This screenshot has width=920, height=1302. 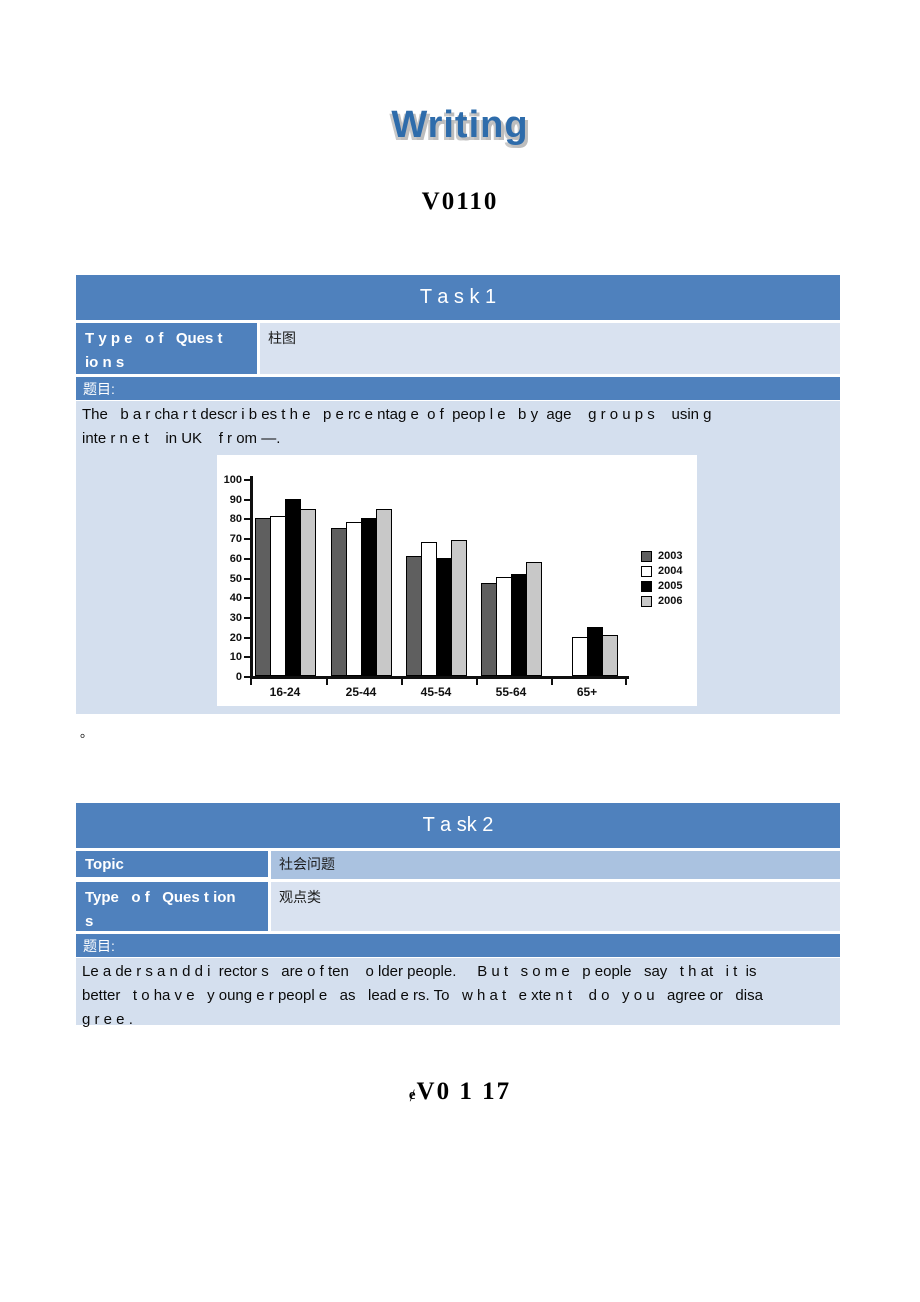 What do you see at coordinates (107, 1019) in the screenshot?
I see `task2-body-line3: g r e e .` at bounding box center [107, 1019].